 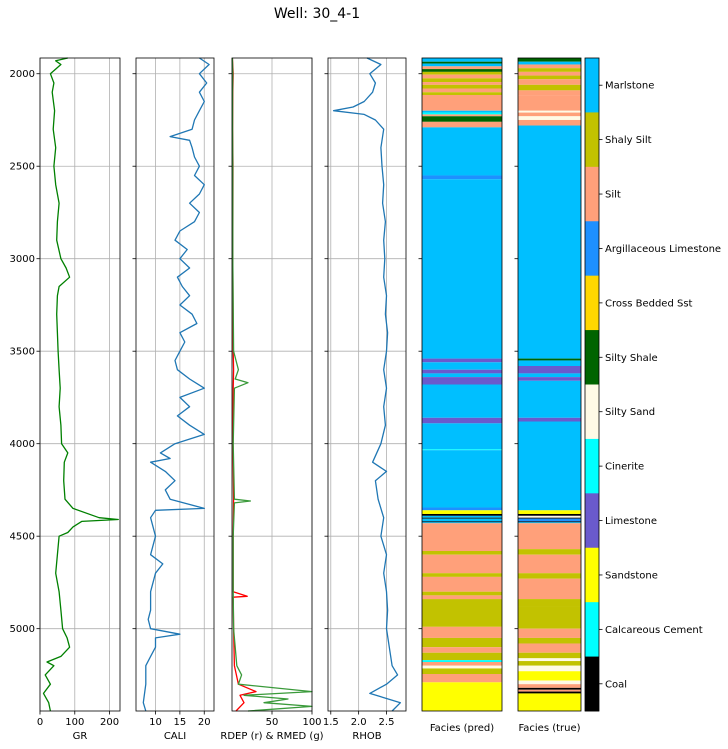 What do you see at coordinates (109, 722) in the screenshot?
I see `x-tick-label: 200` at bounding box center [109, 722].